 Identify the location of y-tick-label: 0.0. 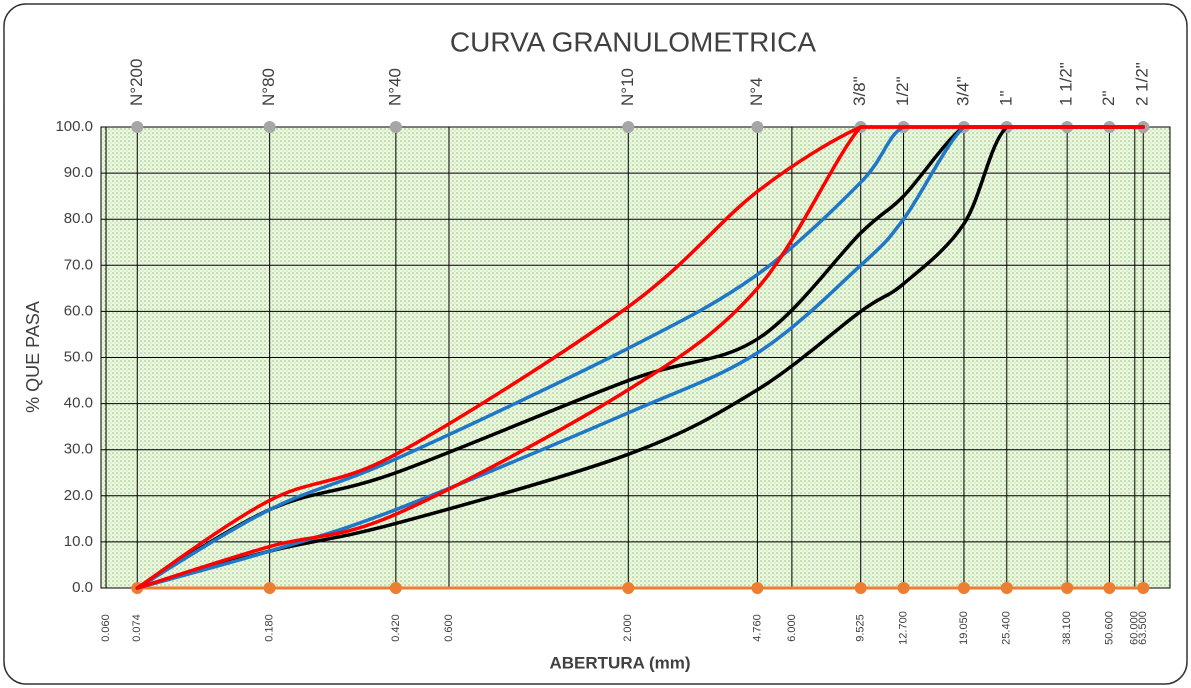
(82, 587).